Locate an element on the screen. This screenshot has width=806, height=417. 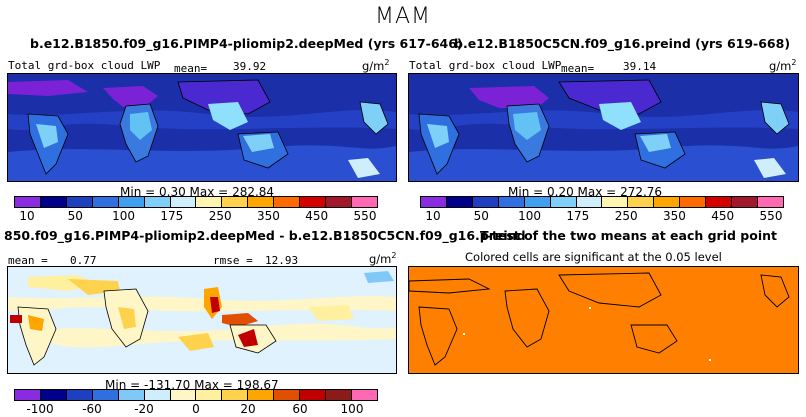
colorbar-ticks-top-left: 10 50 100 175 250 350 450 550 is located at coordinates (196, 216).